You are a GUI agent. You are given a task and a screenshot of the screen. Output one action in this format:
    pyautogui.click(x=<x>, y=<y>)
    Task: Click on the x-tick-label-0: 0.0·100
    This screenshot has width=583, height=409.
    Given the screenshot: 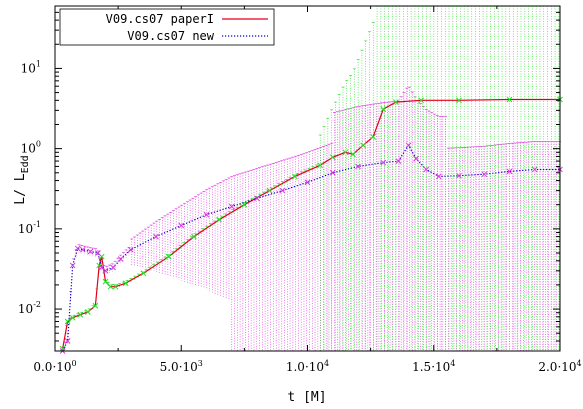 What is the action you would take?
    pyautogui.click(x=54, y=366)
    